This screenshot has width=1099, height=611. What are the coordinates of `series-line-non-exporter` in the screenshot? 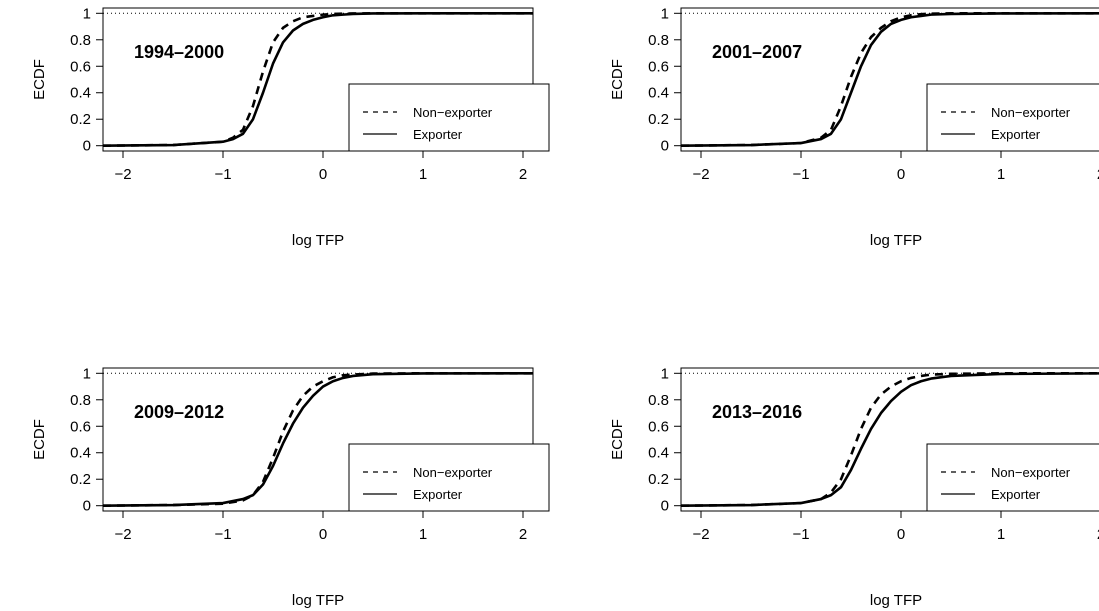 It's located at (890, 439).